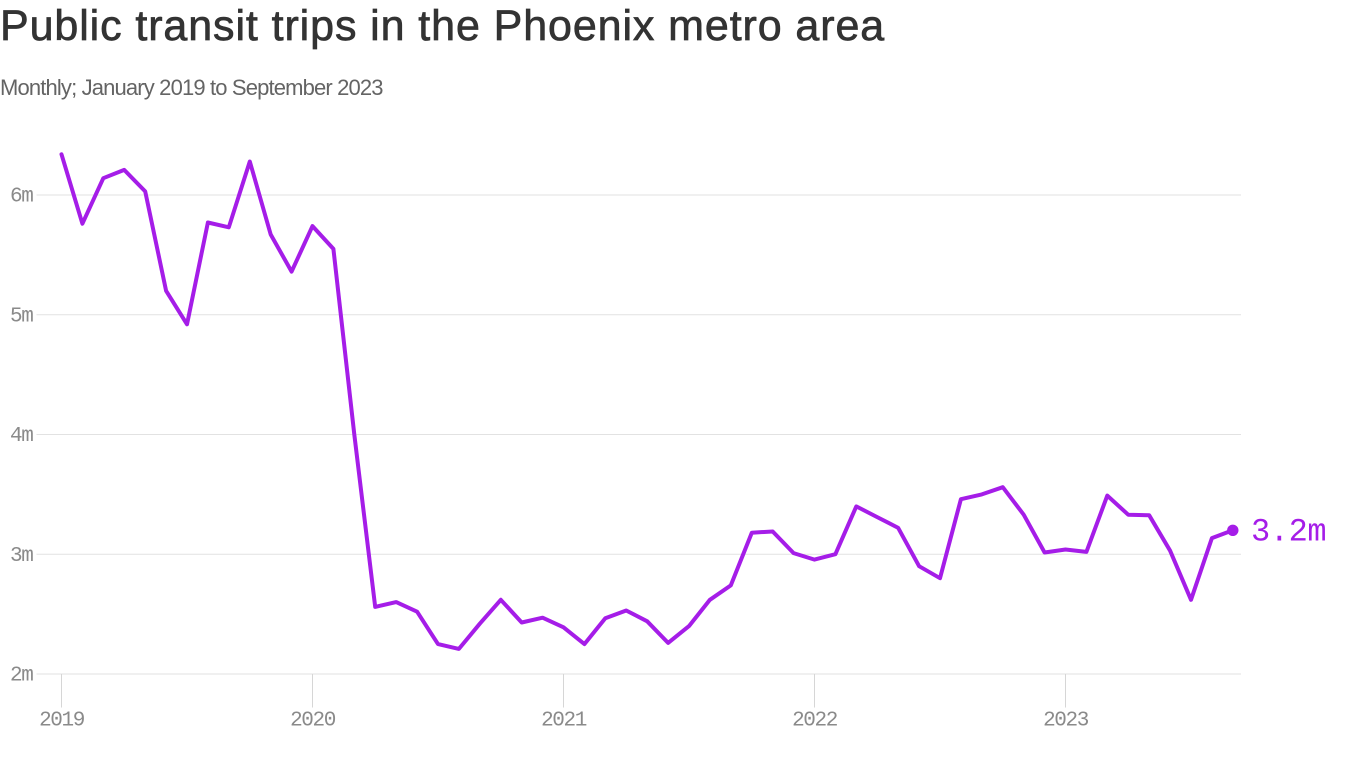 This screenshot has width=1366, height=768. I want to click on svg-text: 2022, so click(815, 721).